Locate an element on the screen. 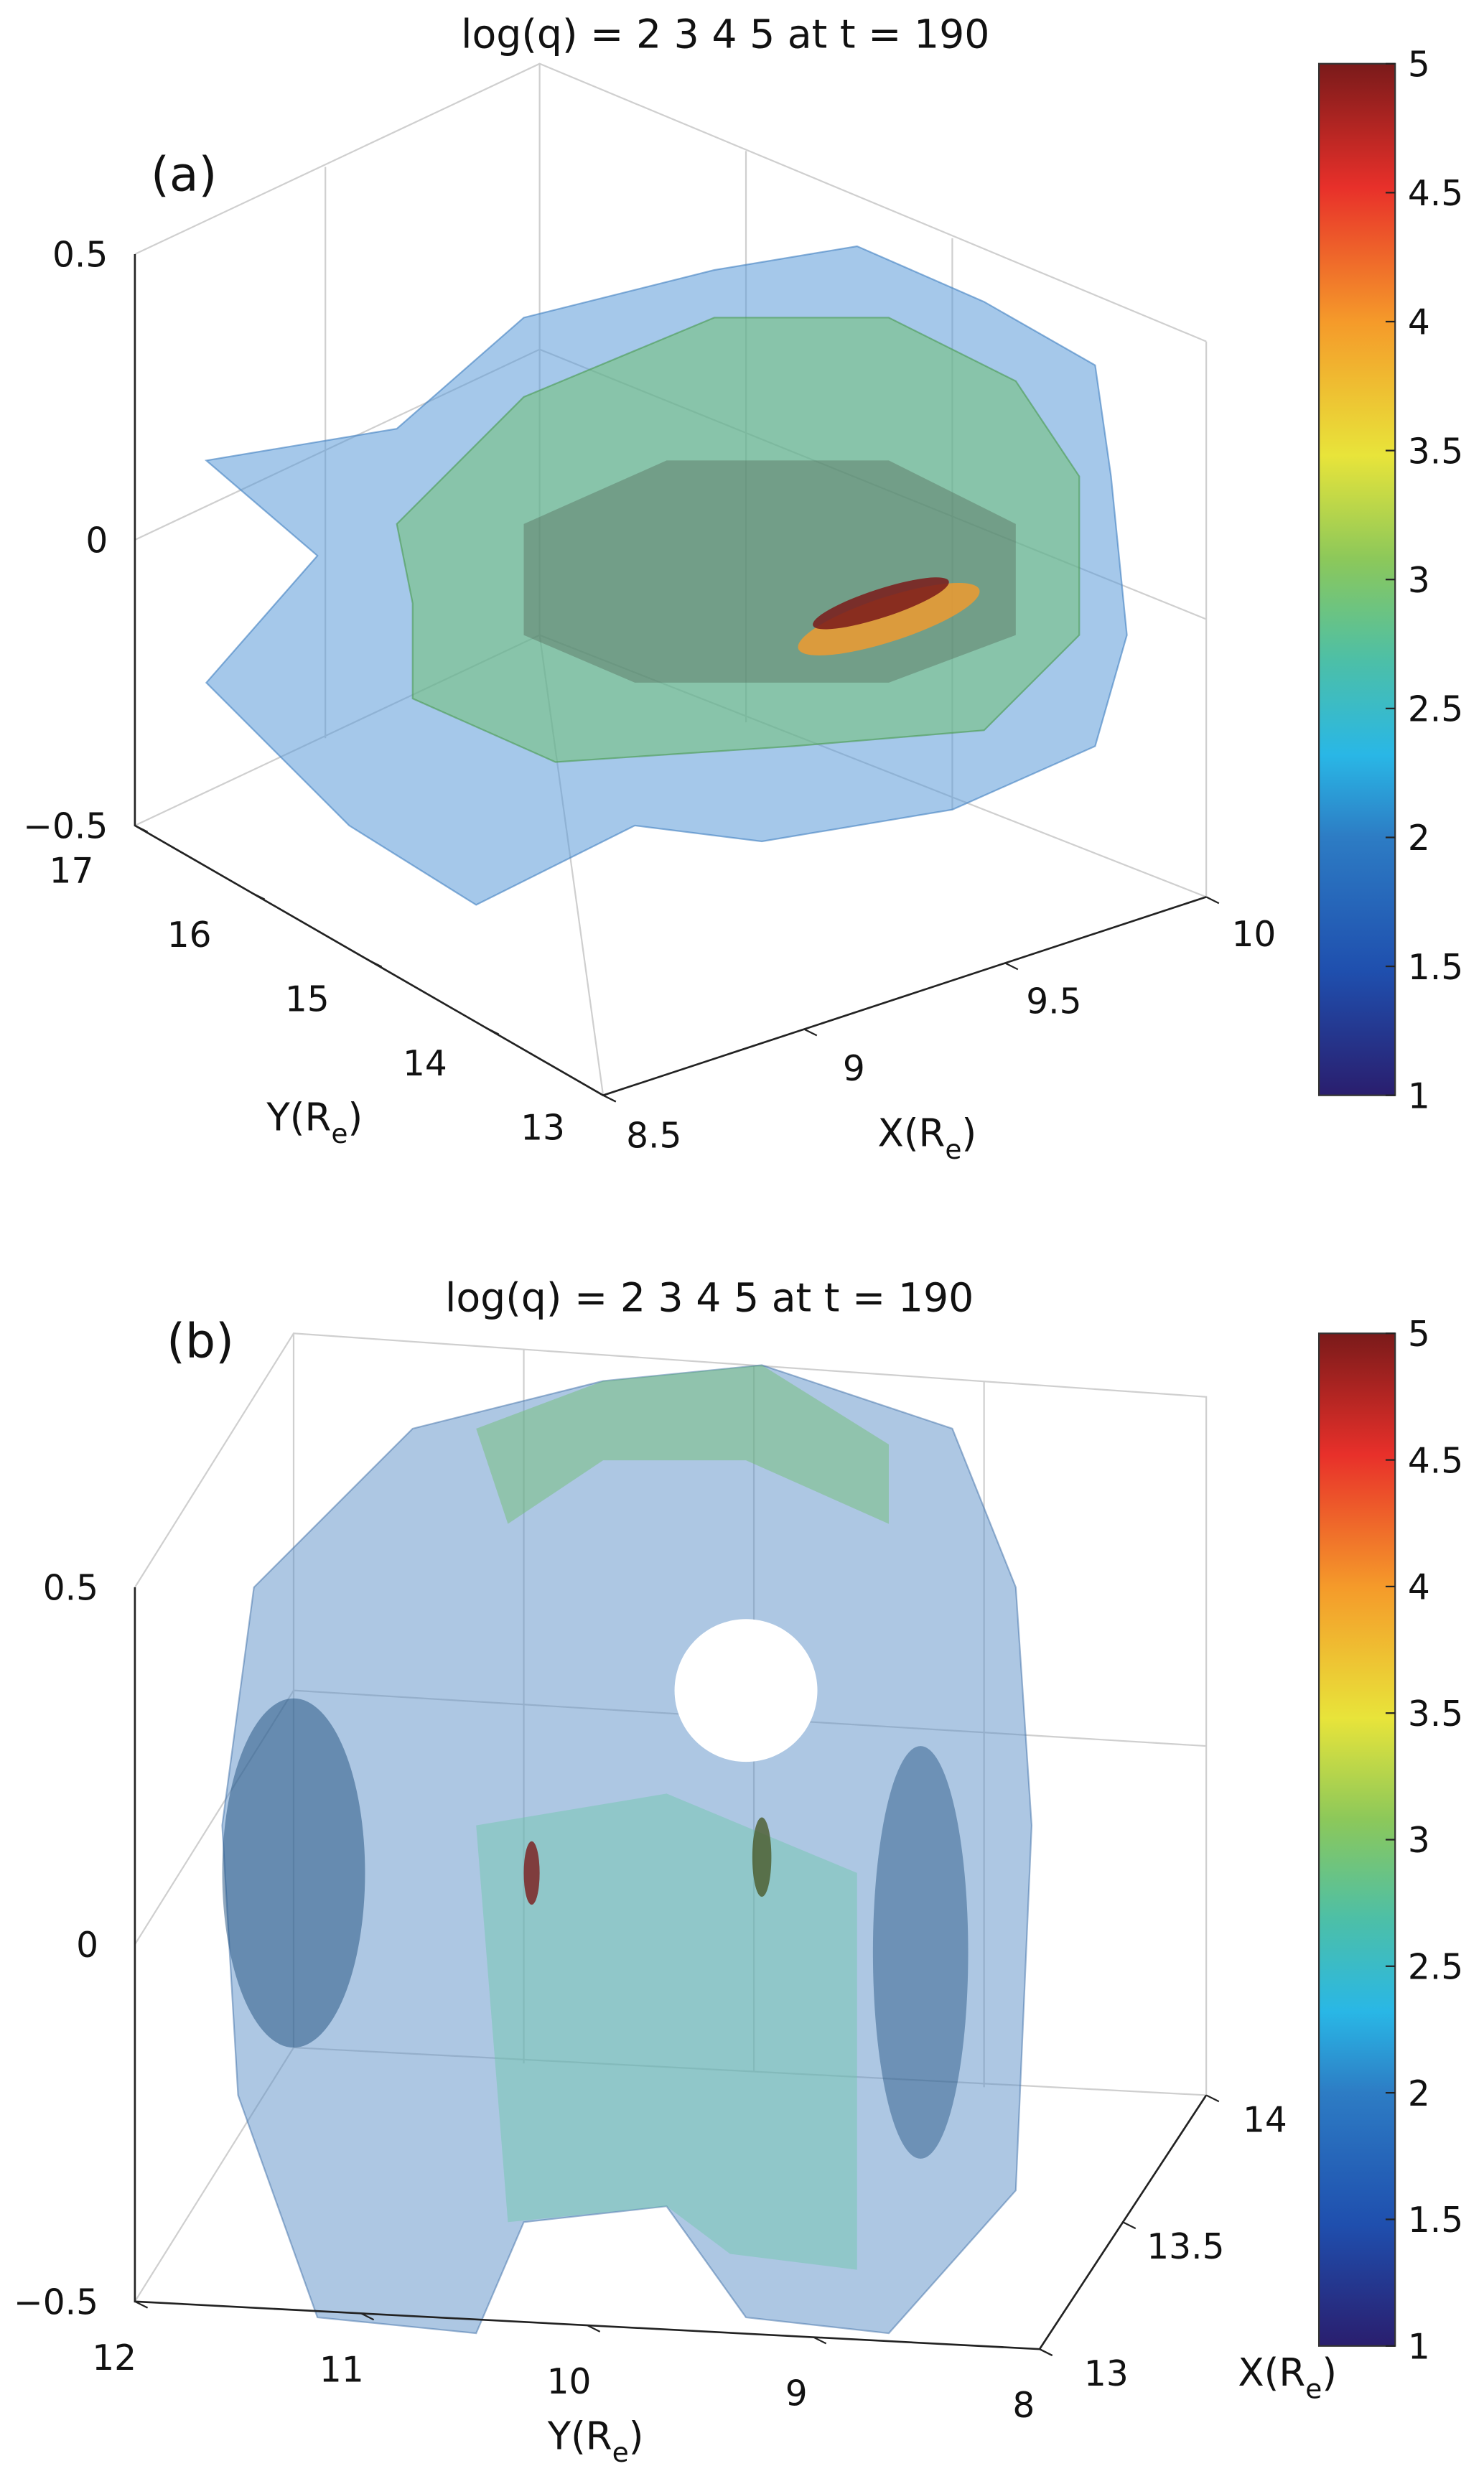 Image resolution: width=1484 pixels, height=2489 pixels. y-tick-label: 12 is located at coordinates (114, 2358).